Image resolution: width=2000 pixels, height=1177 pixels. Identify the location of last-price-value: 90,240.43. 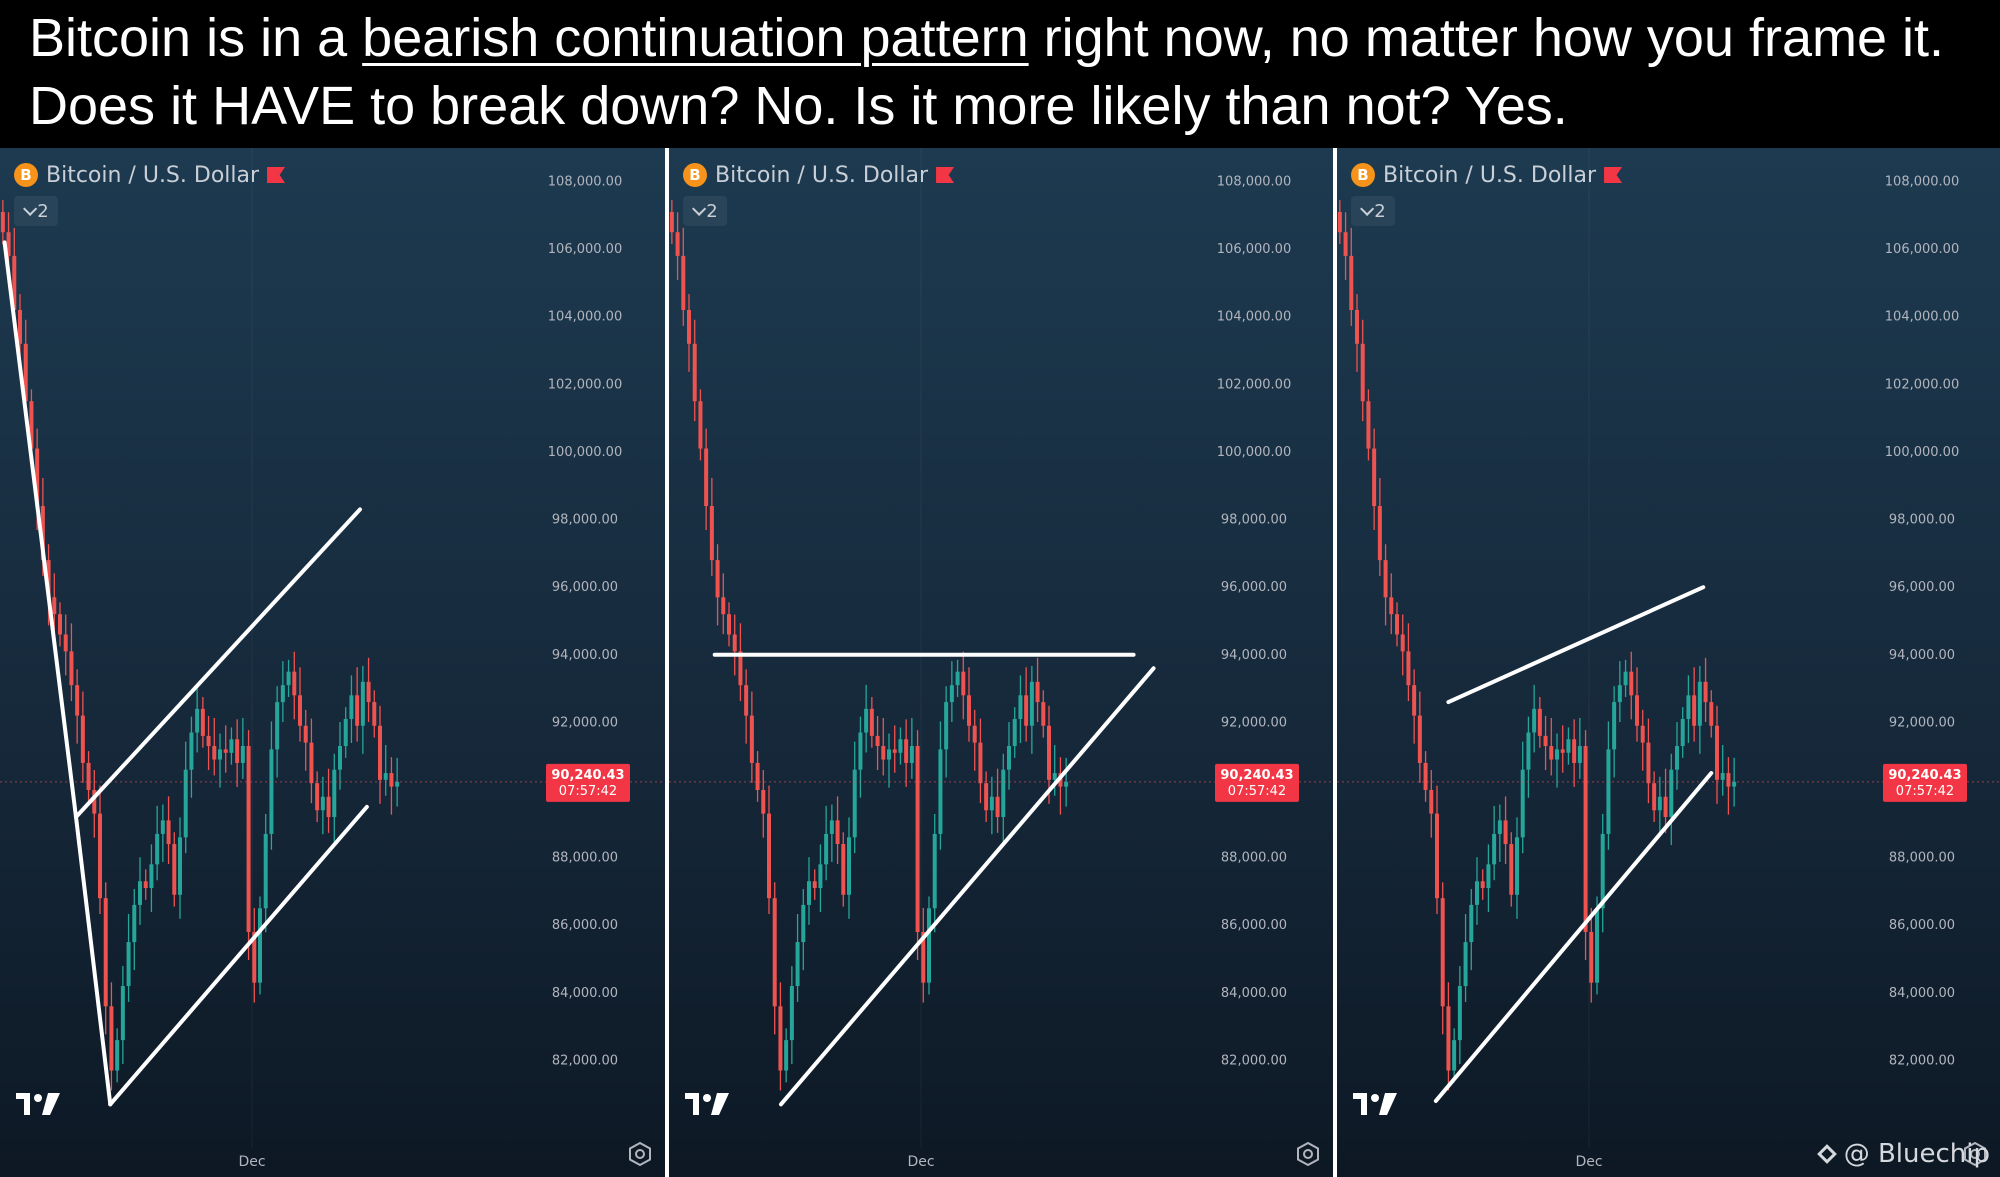
(1256, 775).